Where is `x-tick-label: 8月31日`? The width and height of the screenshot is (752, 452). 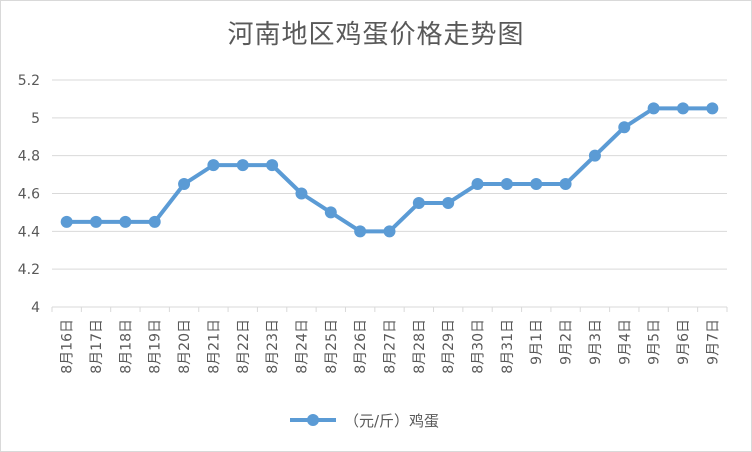 x-tick-label: 8月31日 is located at coordinates (508, 346).